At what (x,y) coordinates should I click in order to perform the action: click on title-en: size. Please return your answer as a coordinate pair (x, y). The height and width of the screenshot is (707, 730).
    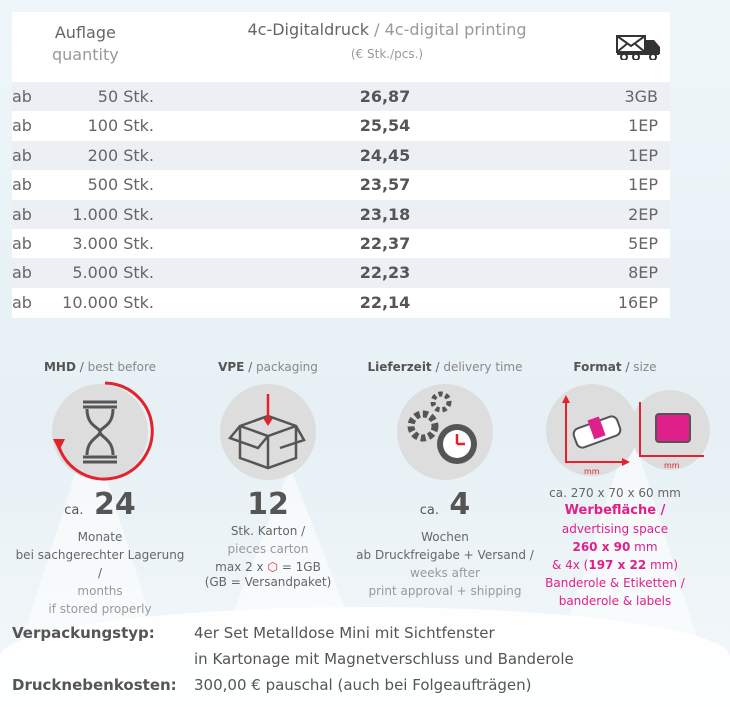
    Looking at the image, I should click on (645, 367).